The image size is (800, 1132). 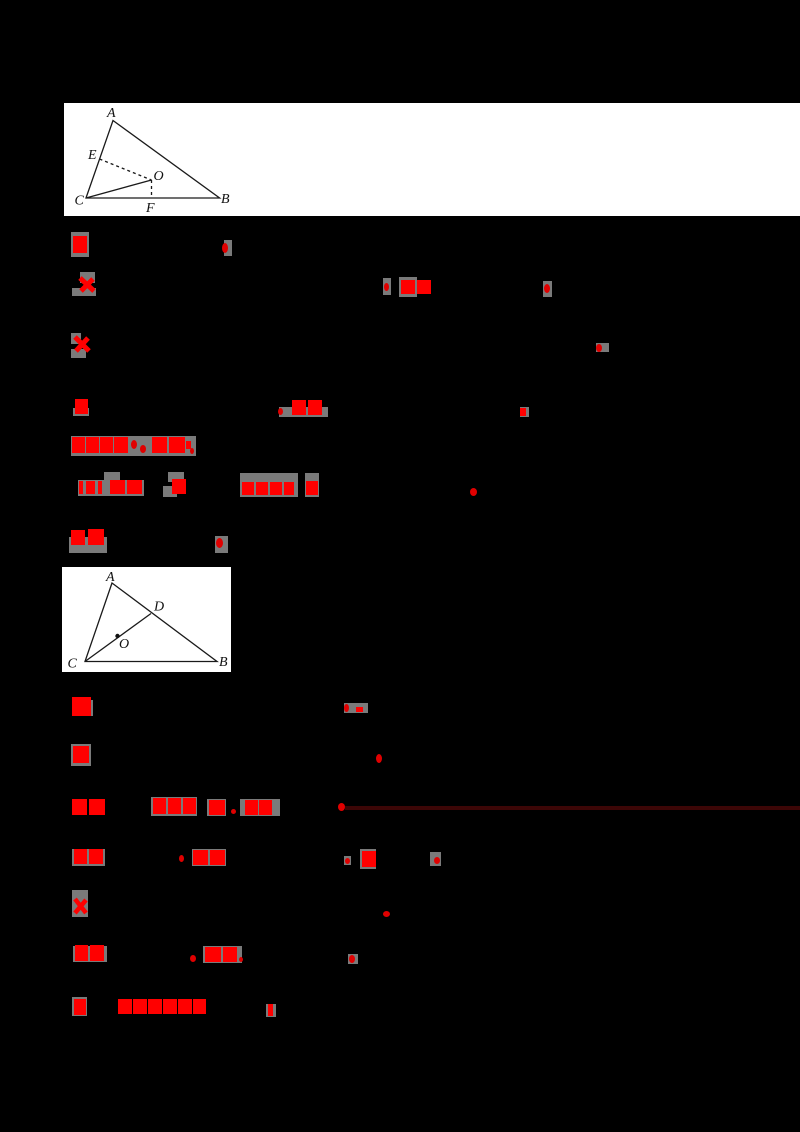 What do you see at coordinates (92, 155) in the screenshot?
I see `svg-text: E` at bounding box center [92, 155].